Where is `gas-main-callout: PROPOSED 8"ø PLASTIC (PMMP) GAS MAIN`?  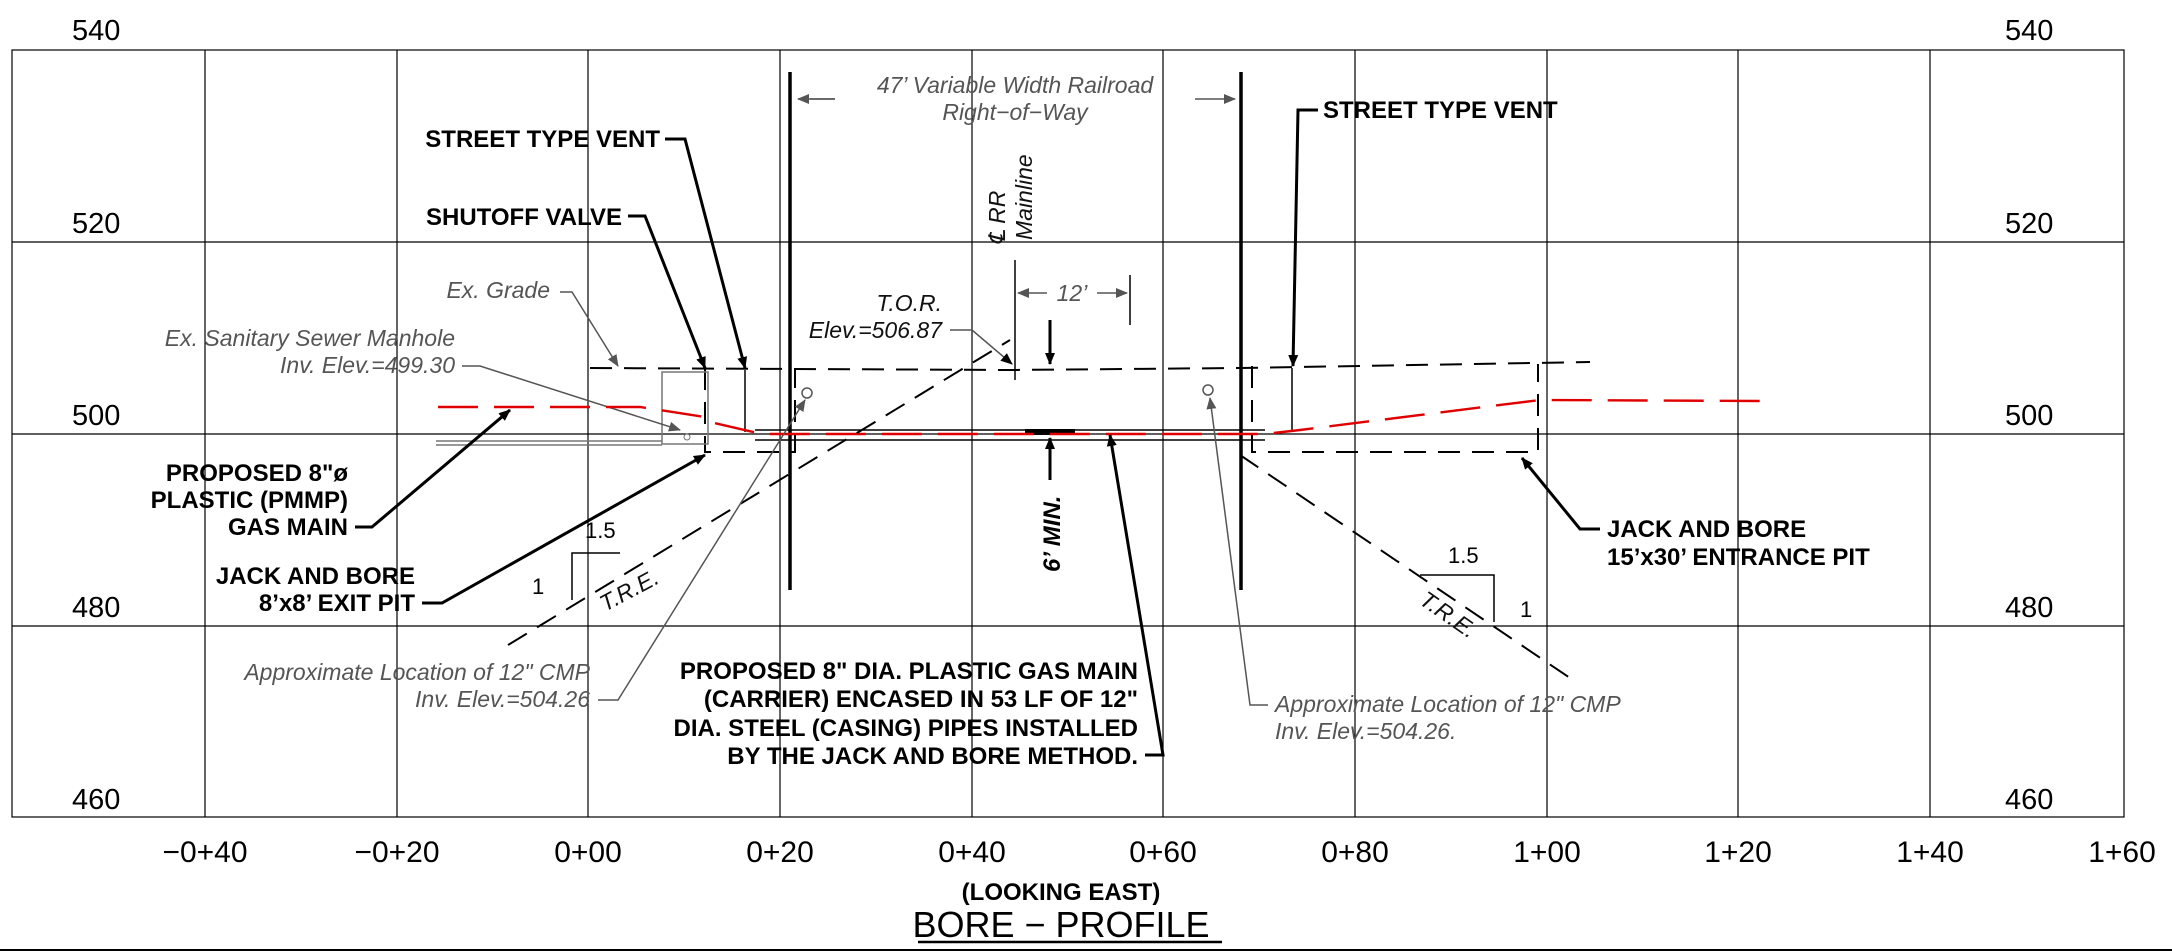 gas-main-callout: PROPOSED 8"ø PLASTIC (PMMP) GAS MAIN is located at coordinates (331, 474).